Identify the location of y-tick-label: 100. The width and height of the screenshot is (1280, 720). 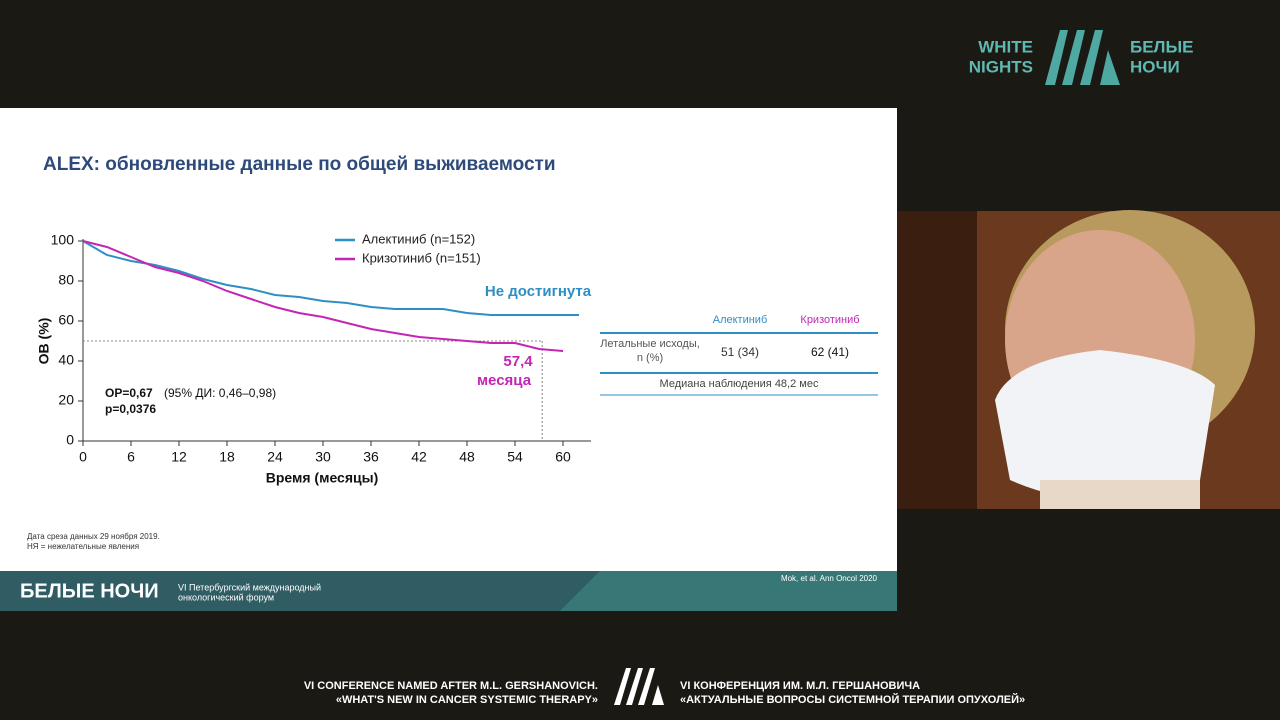
(63, 240).